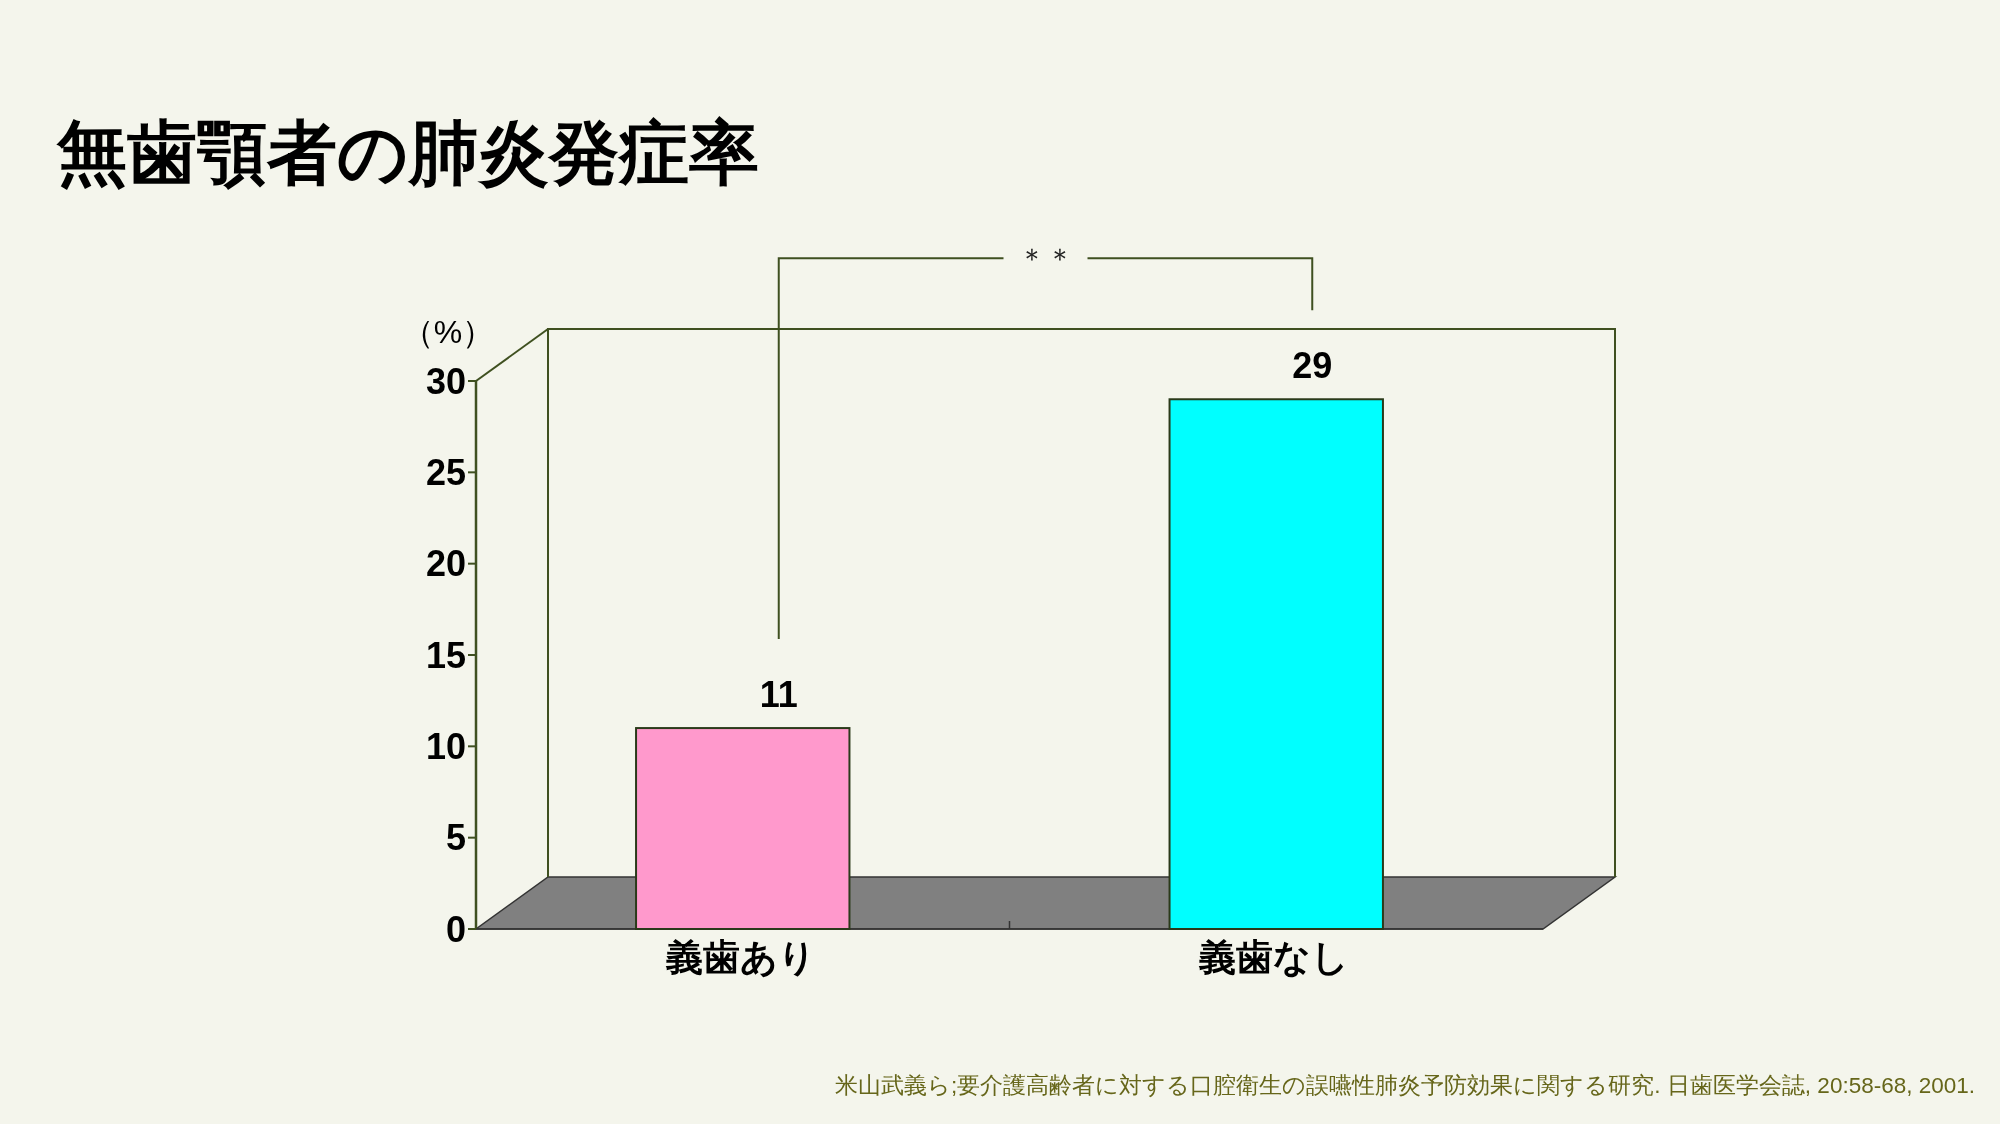 Image resolution: width=2000 pixels, height=1124 pixels. I want to click on data-label: 29, so click(1312, 365).